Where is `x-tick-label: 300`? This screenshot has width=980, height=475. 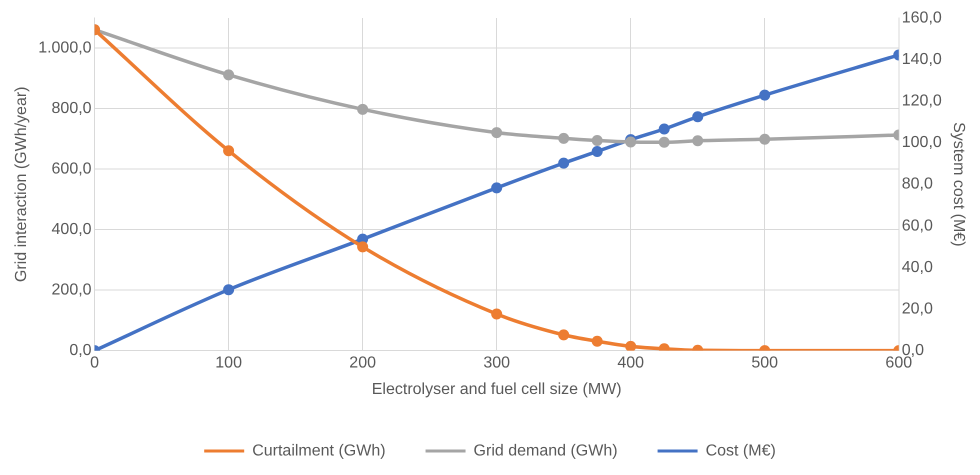
x-tick-label: 300 is located at coordinates (496, 363).